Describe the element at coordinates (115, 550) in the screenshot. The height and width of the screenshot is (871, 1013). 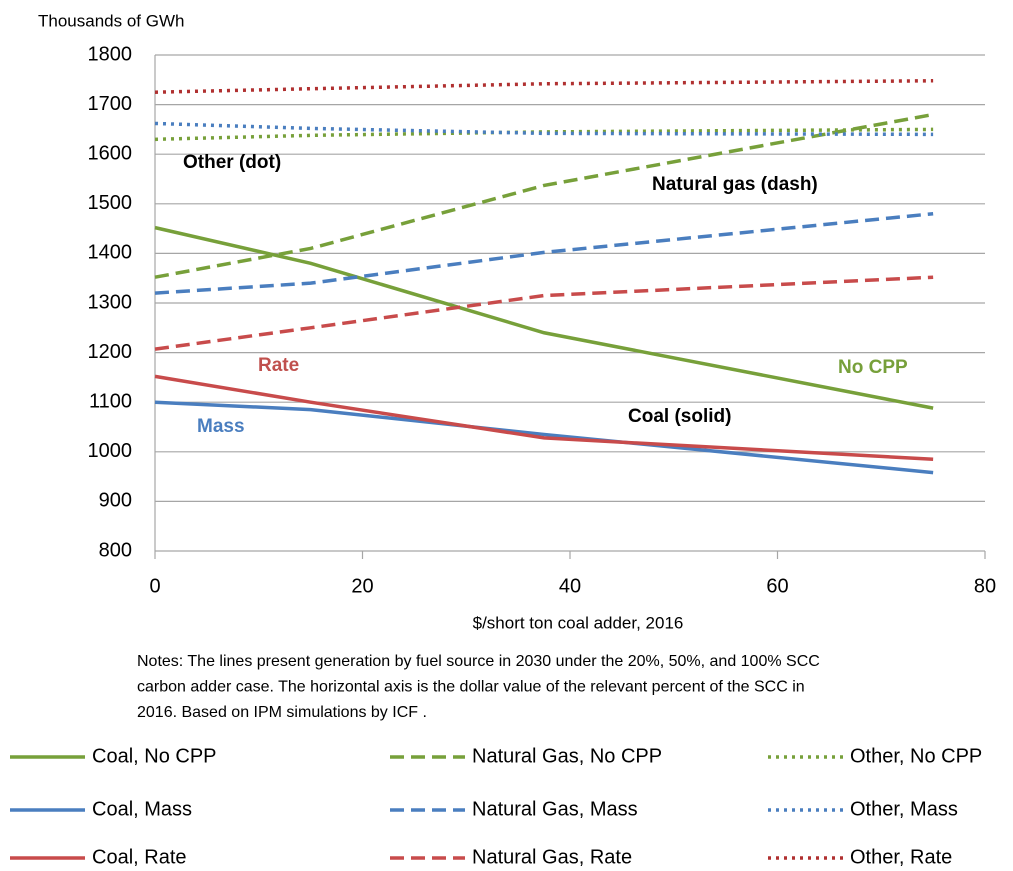
I see `y-tick-label: 800` at that location.